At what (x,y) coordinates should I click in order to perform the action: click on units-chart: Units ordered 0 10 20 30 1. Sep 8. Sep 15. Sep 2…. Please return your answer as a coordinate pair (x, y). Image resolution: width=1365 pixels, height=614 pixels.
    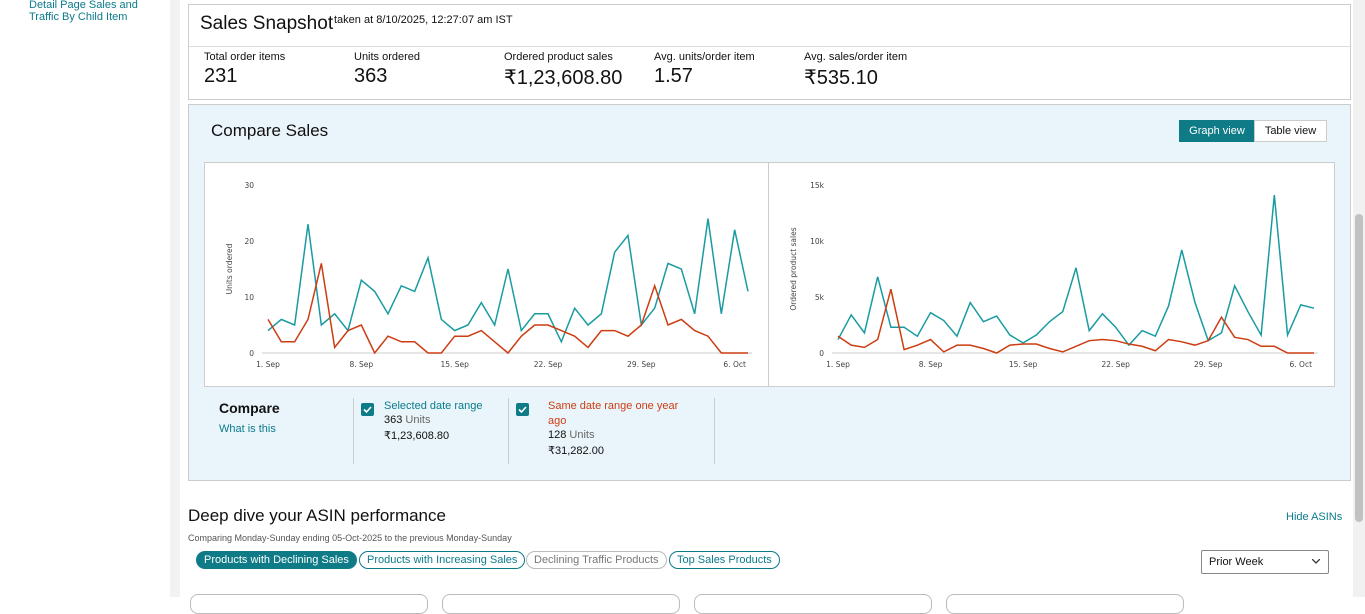
    Looking at the image, I should click on (486, 274).